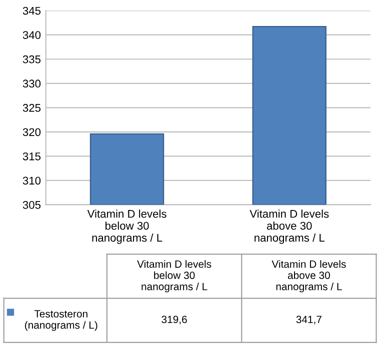  What do you see at coordinates (31, 35) in the screenshot?
I see `y-tick-label: 340` at bounding box center [31, 35].